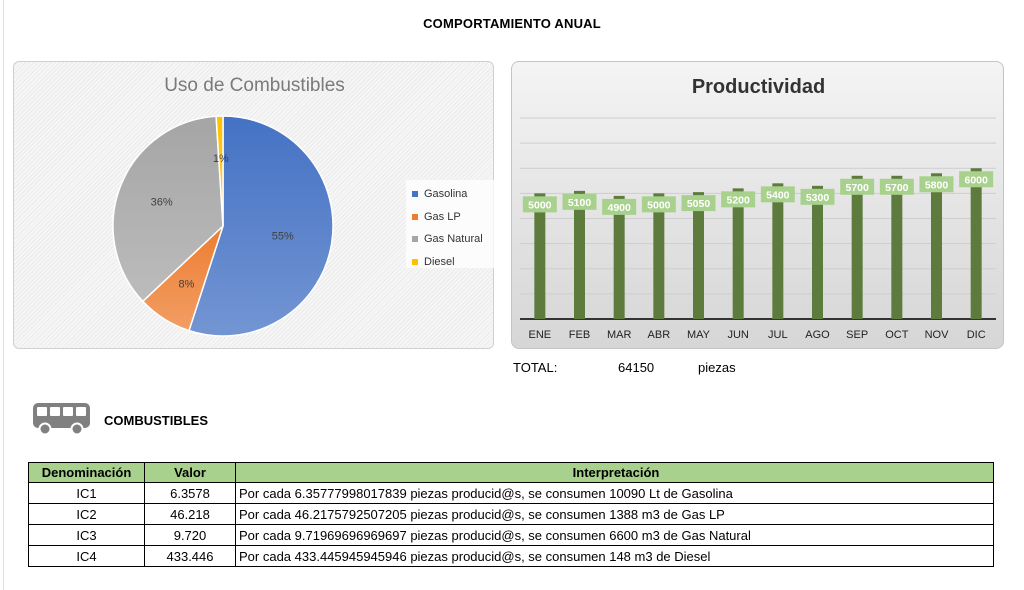 The width and height of the screenshot is (1024, 590). What do you see at coordinates (857, 335) in the screenshot?
I see `x-tick-label: SEP` at bounding box center [857, 335].